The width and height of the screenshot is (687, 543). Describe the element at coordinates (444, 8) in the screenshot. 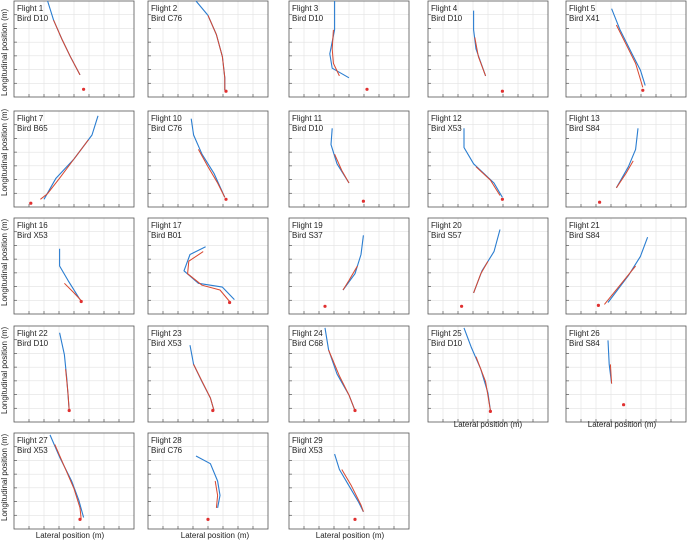

I see `panel-title: Flight 4` at that location.